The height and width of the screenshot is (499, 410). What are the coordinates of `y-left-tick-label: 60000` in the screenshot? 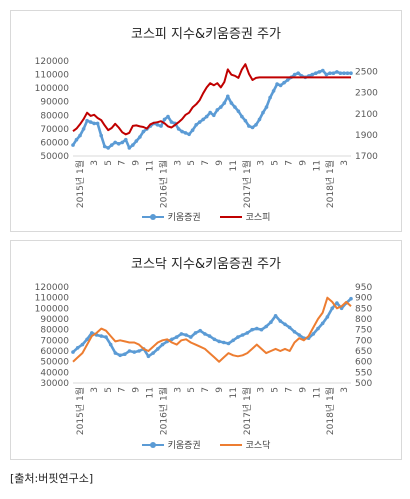 It's located at (54, 352).